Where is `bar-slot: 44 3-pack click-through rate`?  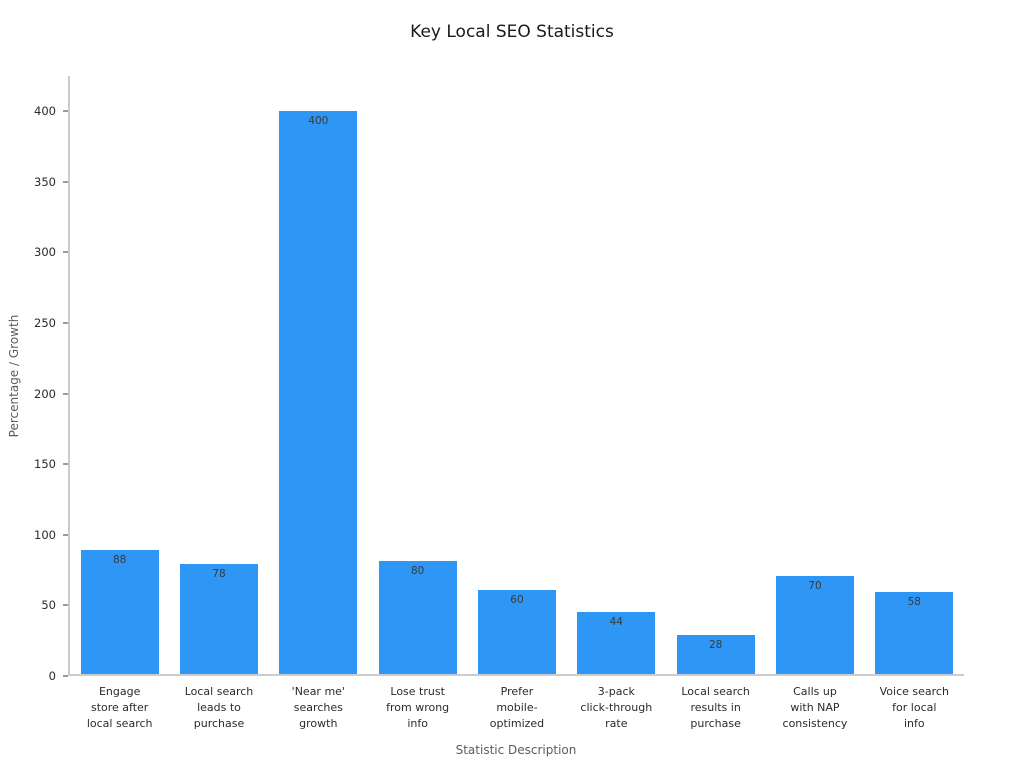
bar-slot: 44 3-pack click-through rate is located at coordinates (616, 403).